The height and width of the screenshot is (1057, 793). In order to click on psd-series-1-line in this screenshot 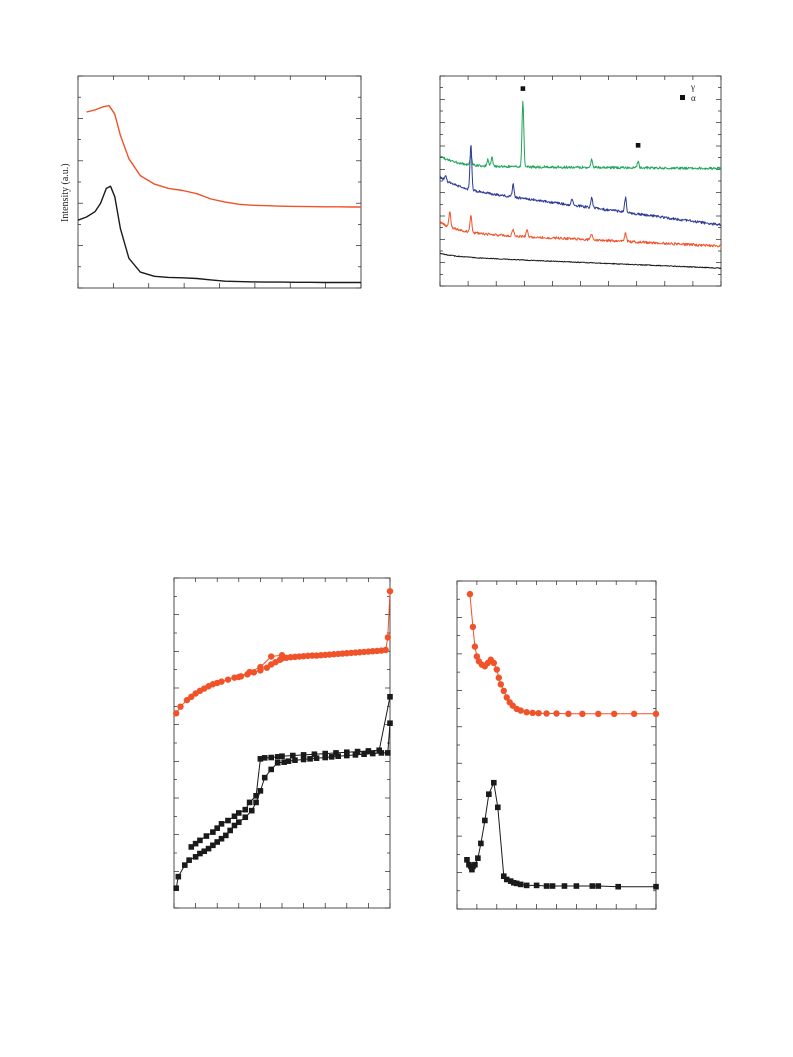, I will do `click(561, 835)`.